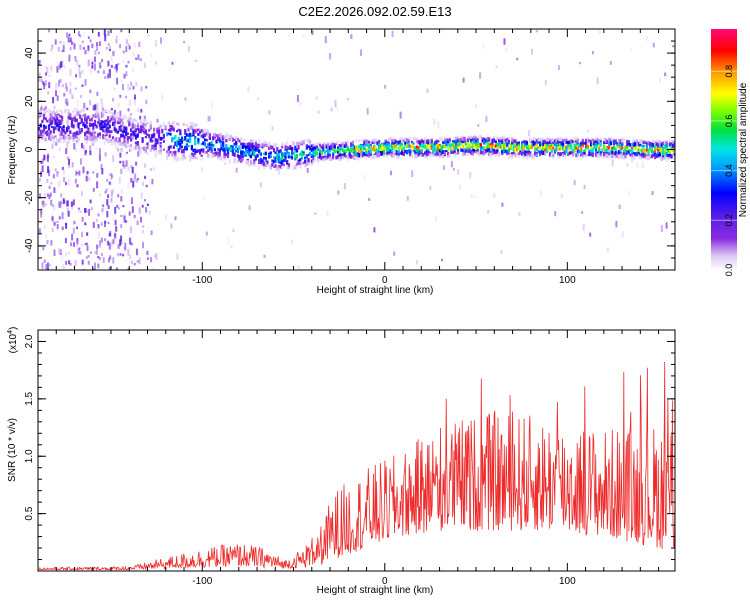 The width and height of the screenshot is (750, 605). What do you see at coordinates (385, 581) in the screenshot?
I see `x-tick-label: 0` at bounding box center [385, 581].